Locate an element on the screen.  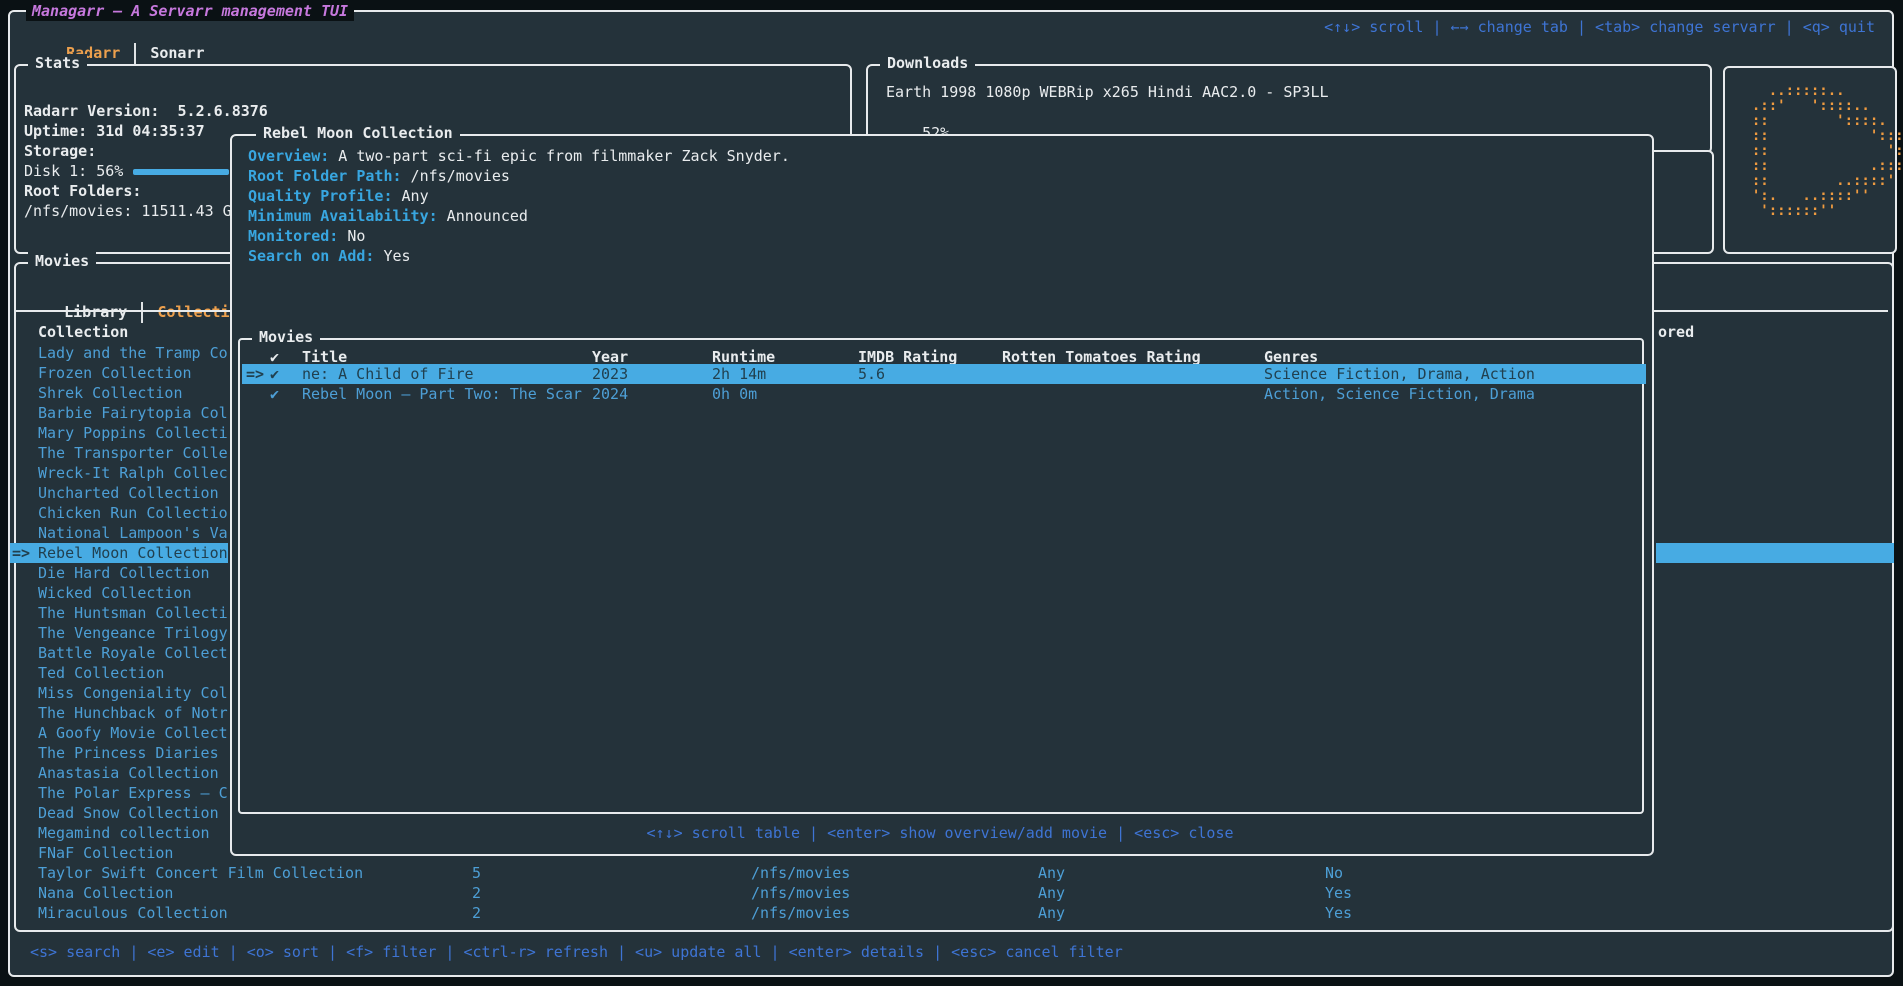
collection-name: Miraculous Collection is located at coordinates (133, 913).